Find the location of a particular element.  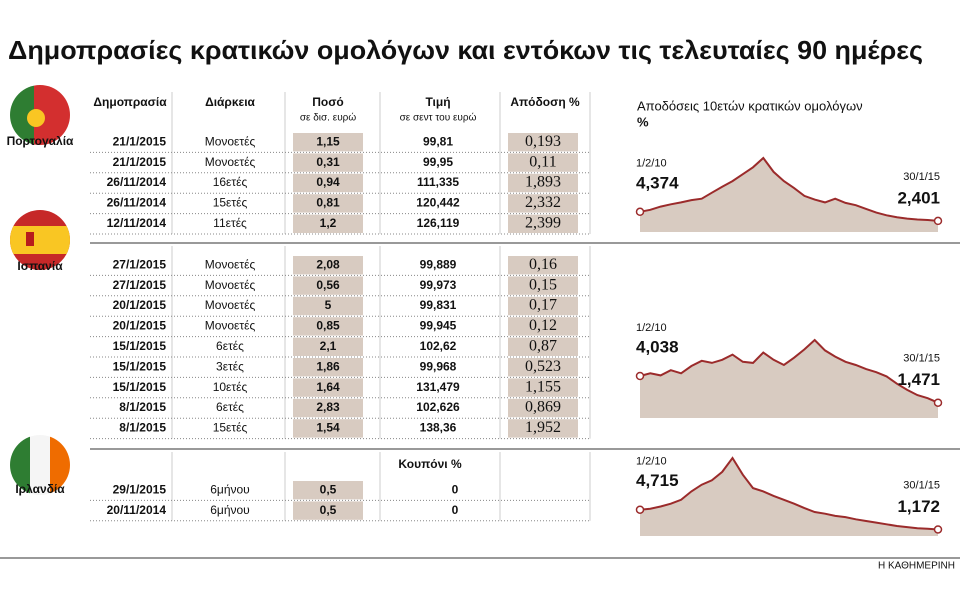

amount: 1,2 is located at coordinates (328, 223).